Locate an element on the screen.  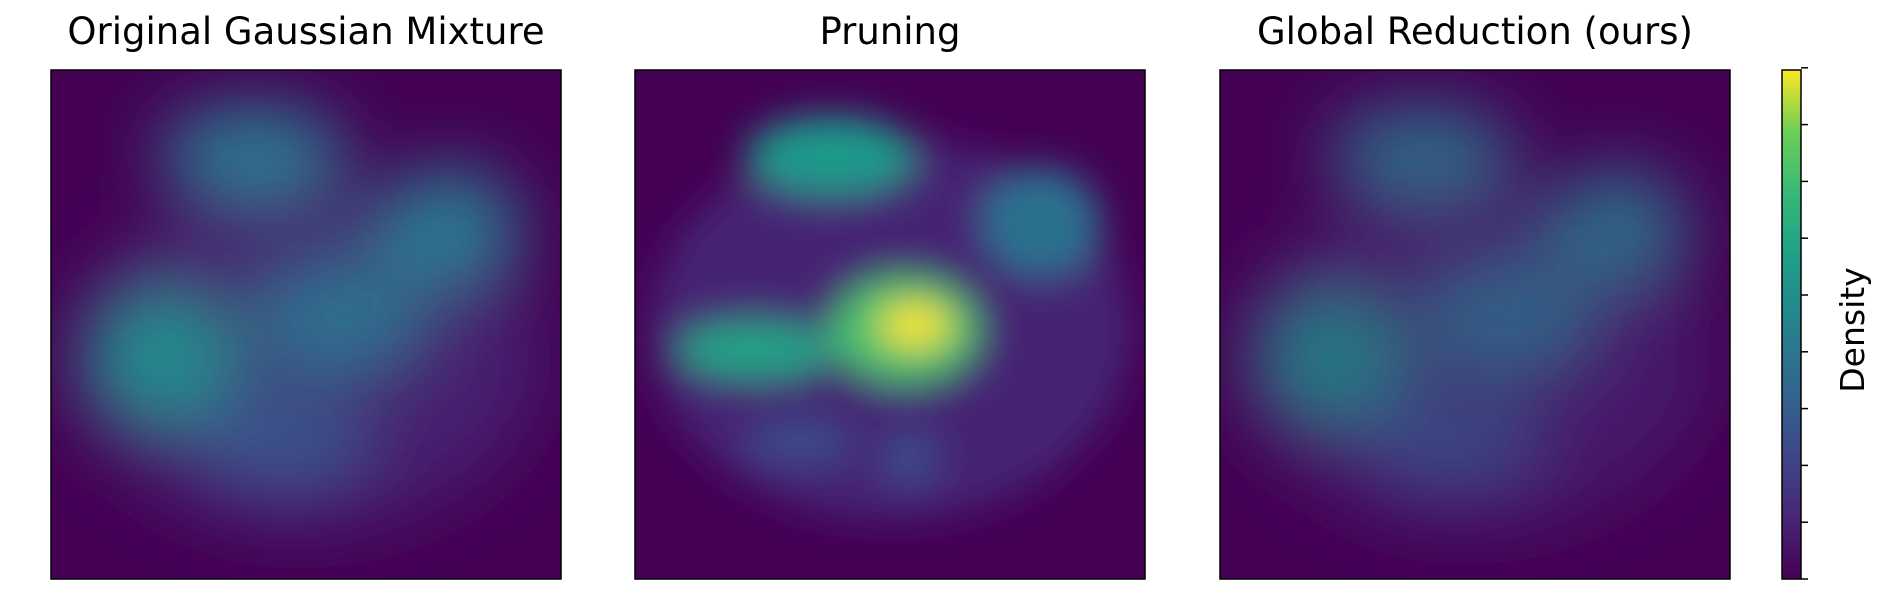
colorbar-ticks is located at coordinates (1804, 323).